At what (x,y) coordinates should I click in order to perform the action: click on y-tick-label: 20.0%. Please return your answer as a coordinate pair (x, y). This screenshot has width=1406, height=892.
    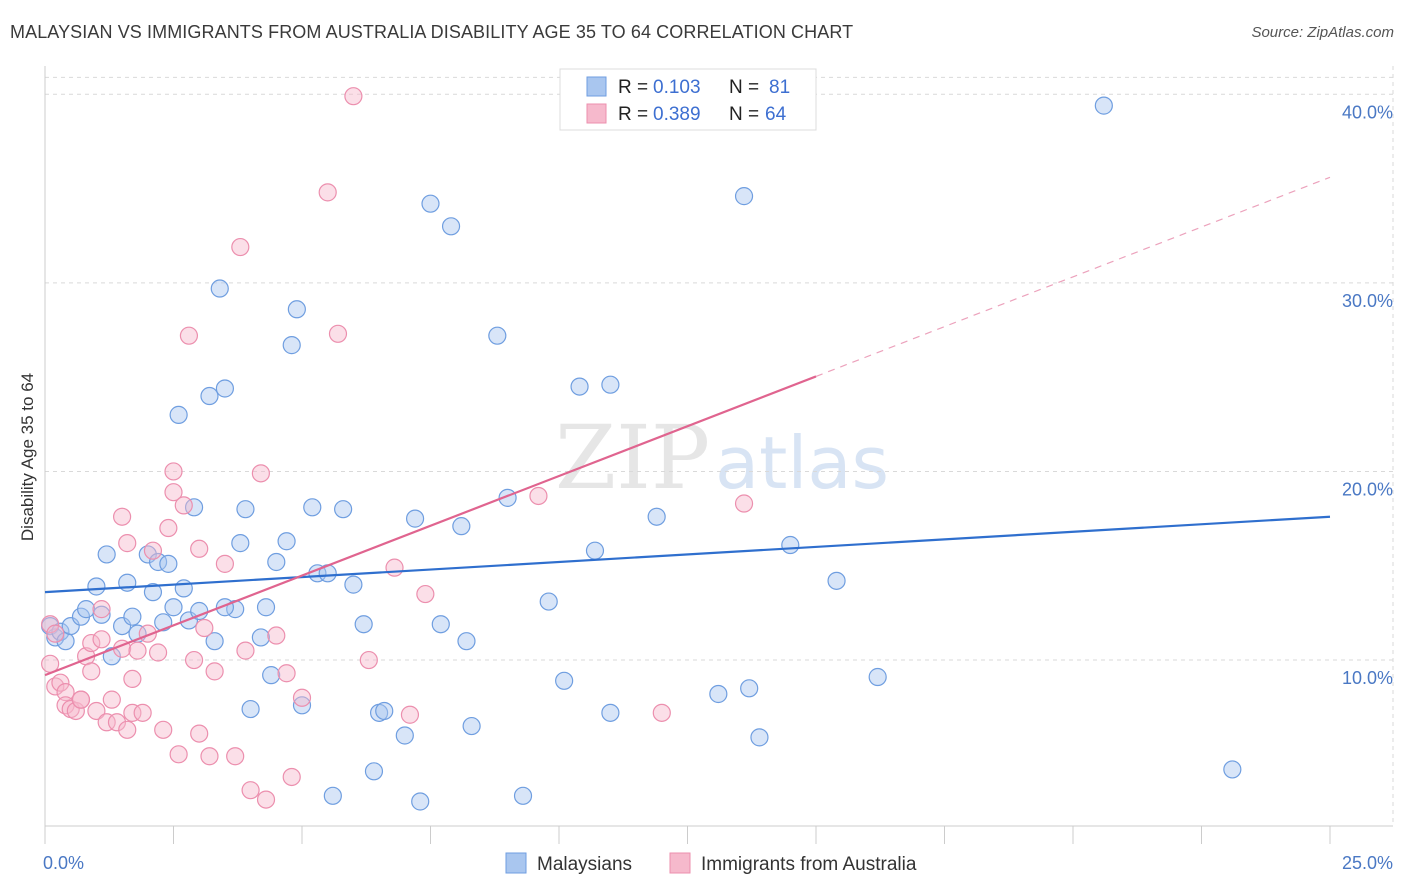
    Looking at the image, I should click on (1367, 489).